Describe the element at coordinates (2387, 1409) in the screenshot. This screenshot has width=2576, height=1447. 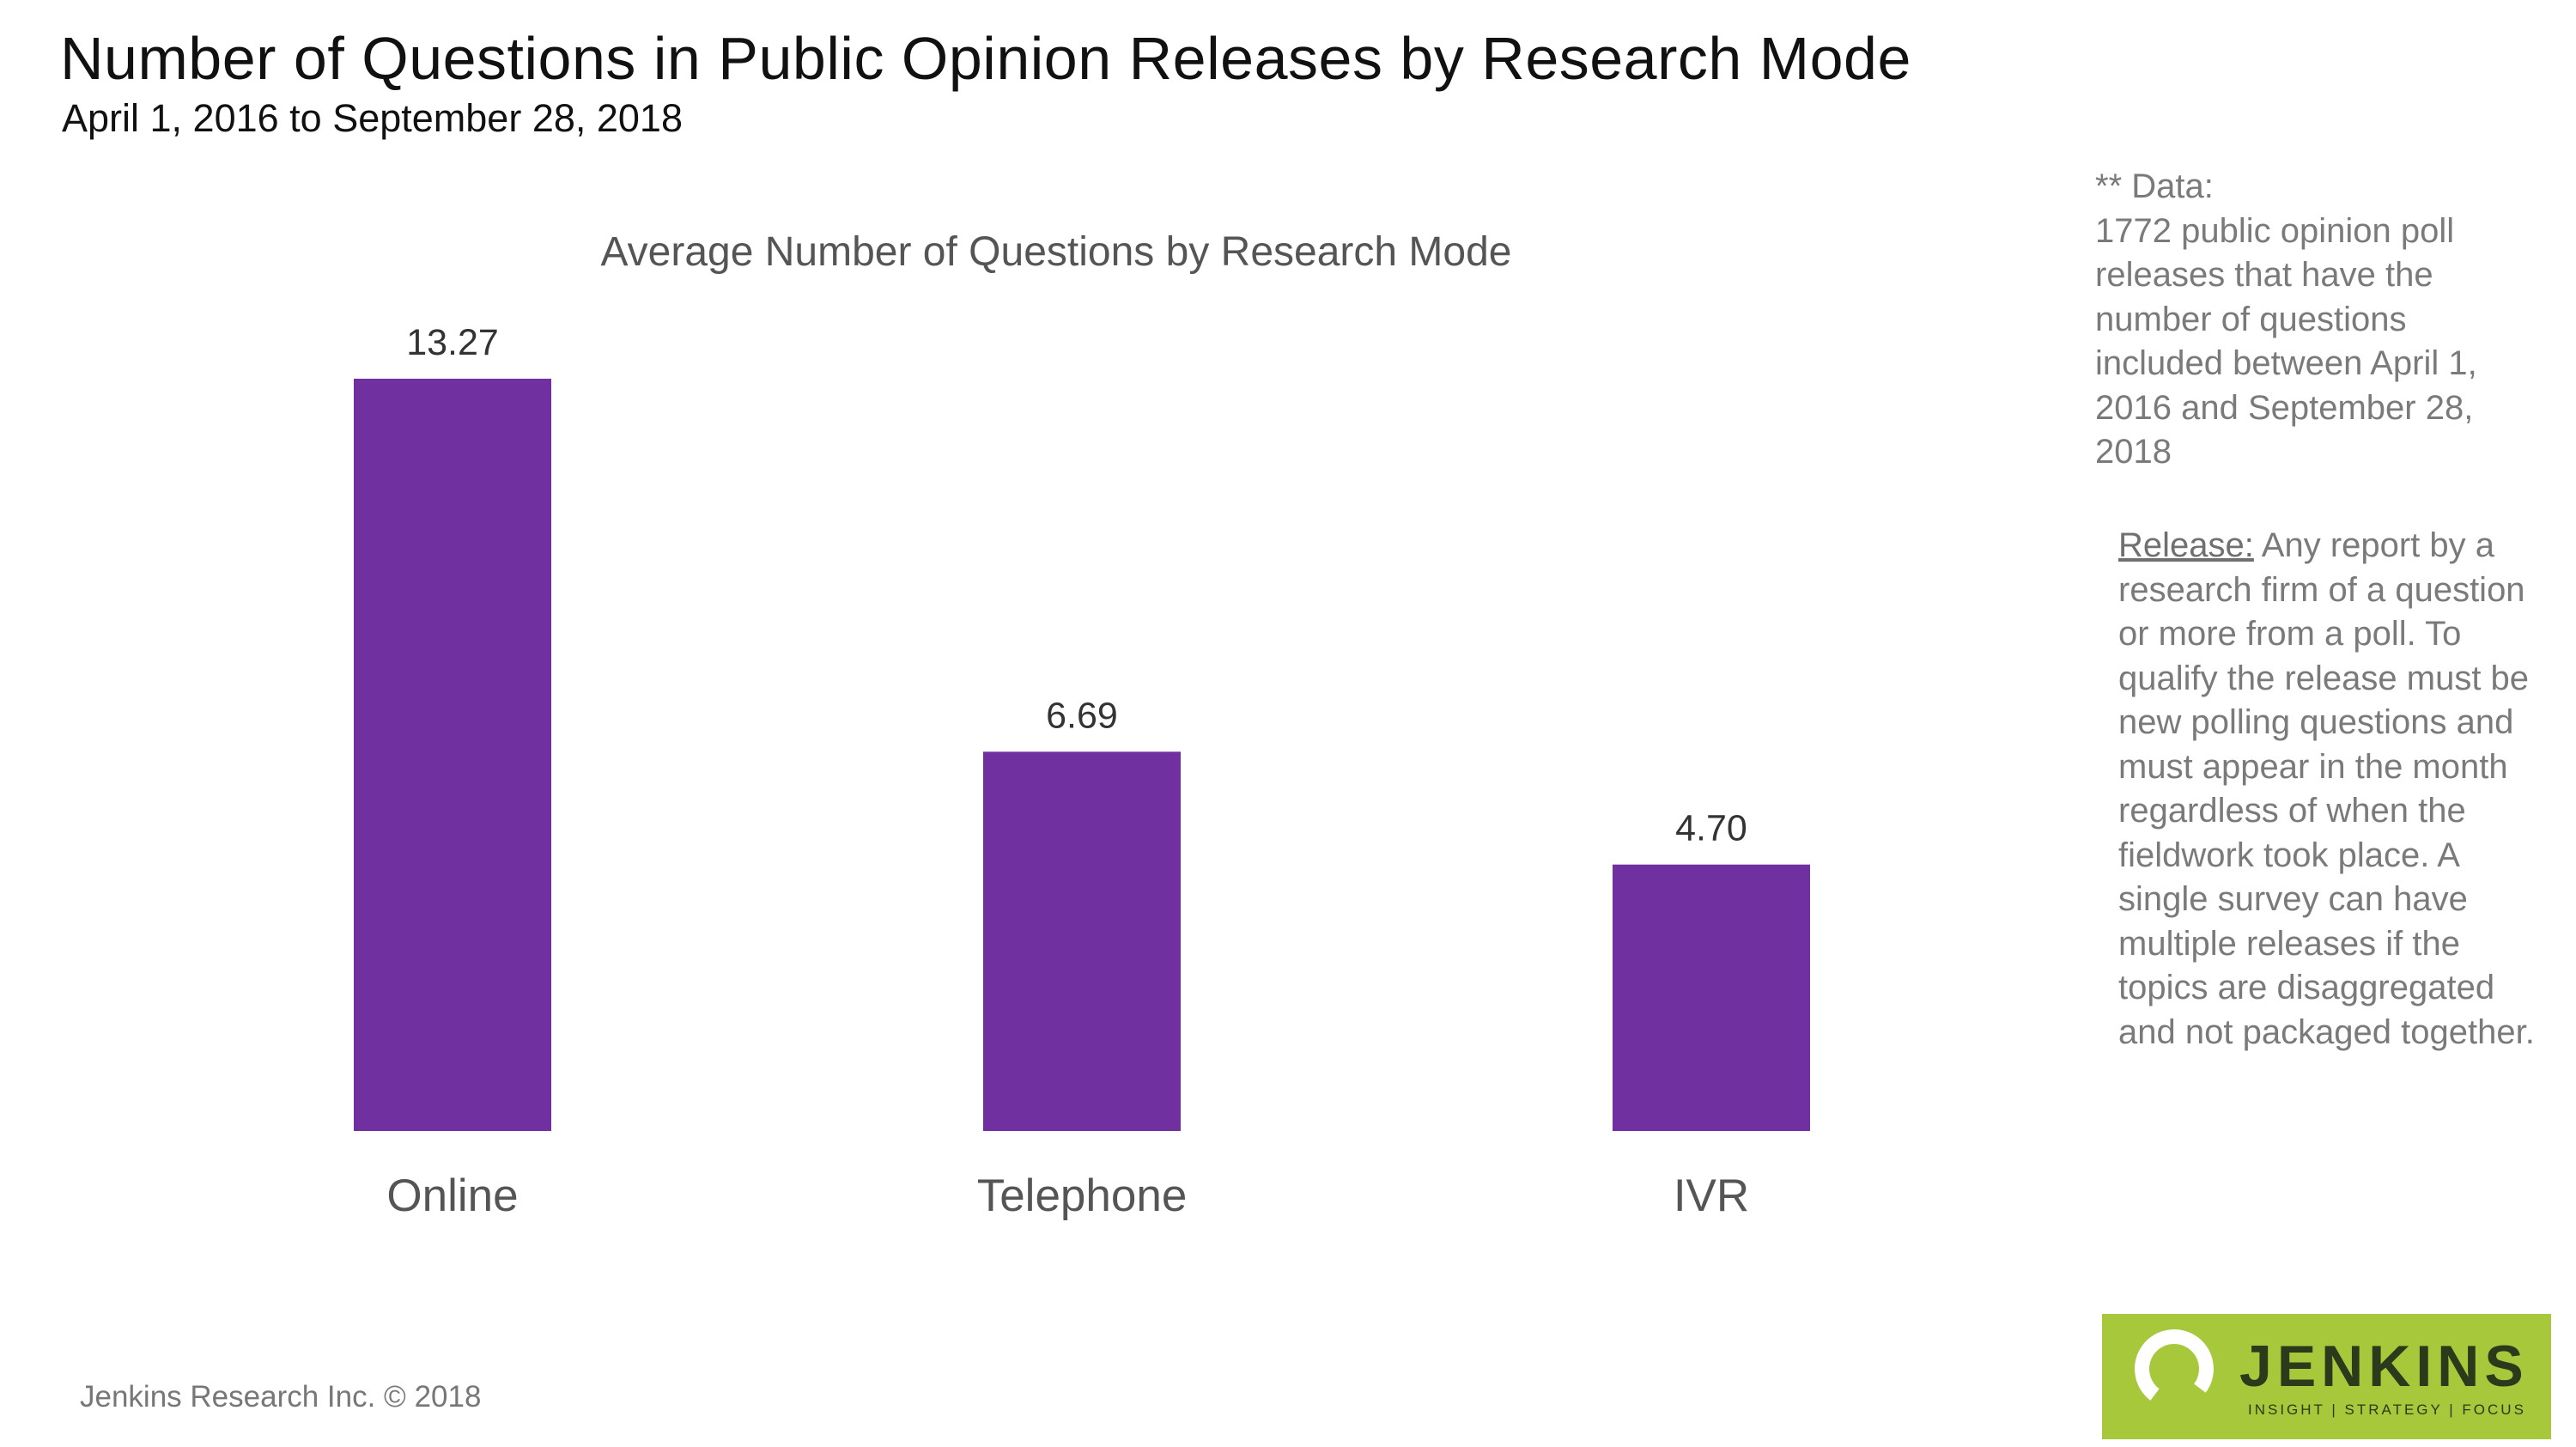
I see `logo-tagline: INSIGHT | STRATEGY | FOCUS` at that location.